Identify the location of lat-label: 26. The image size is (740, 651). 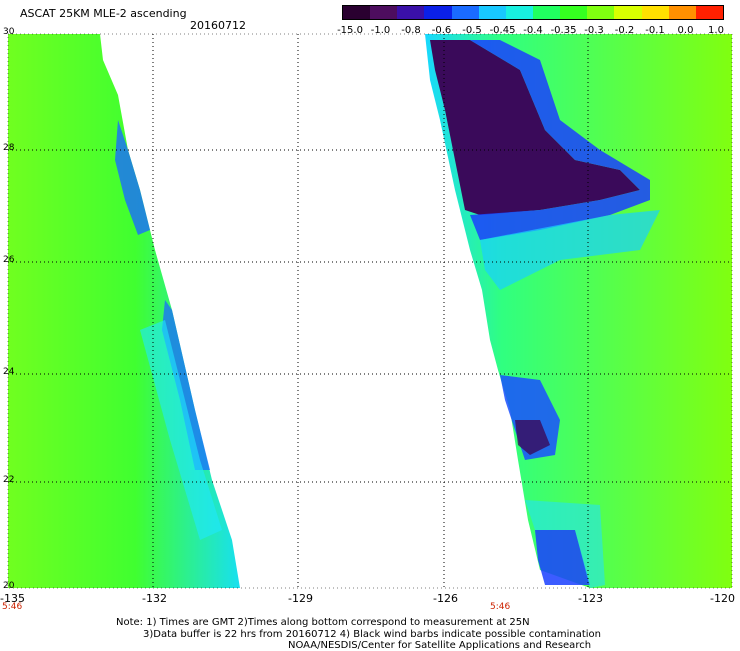
(9, 260).